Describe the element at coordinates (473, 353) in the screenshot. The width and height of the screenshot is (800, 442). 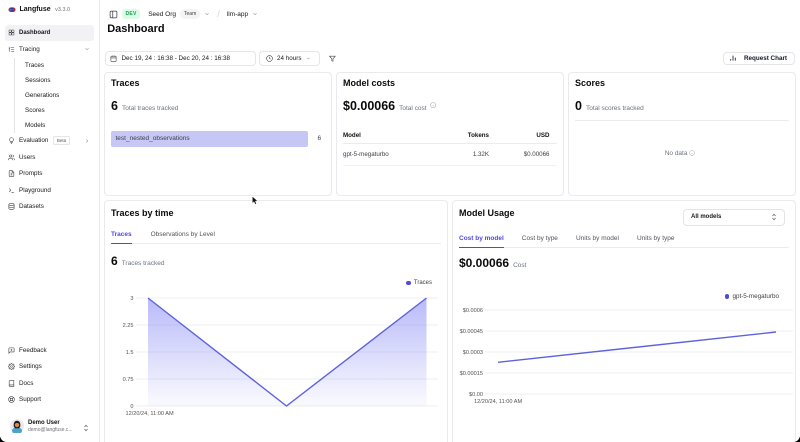
I see `svg-text: $0.0003` at that location.